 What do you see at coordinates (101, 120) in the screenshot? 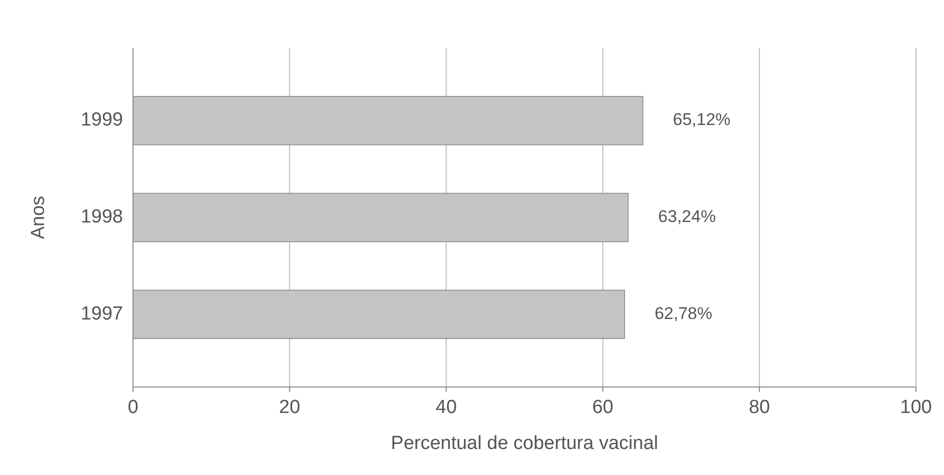
I see `y-tick-label: 1999` at bounding box center [101, 120].